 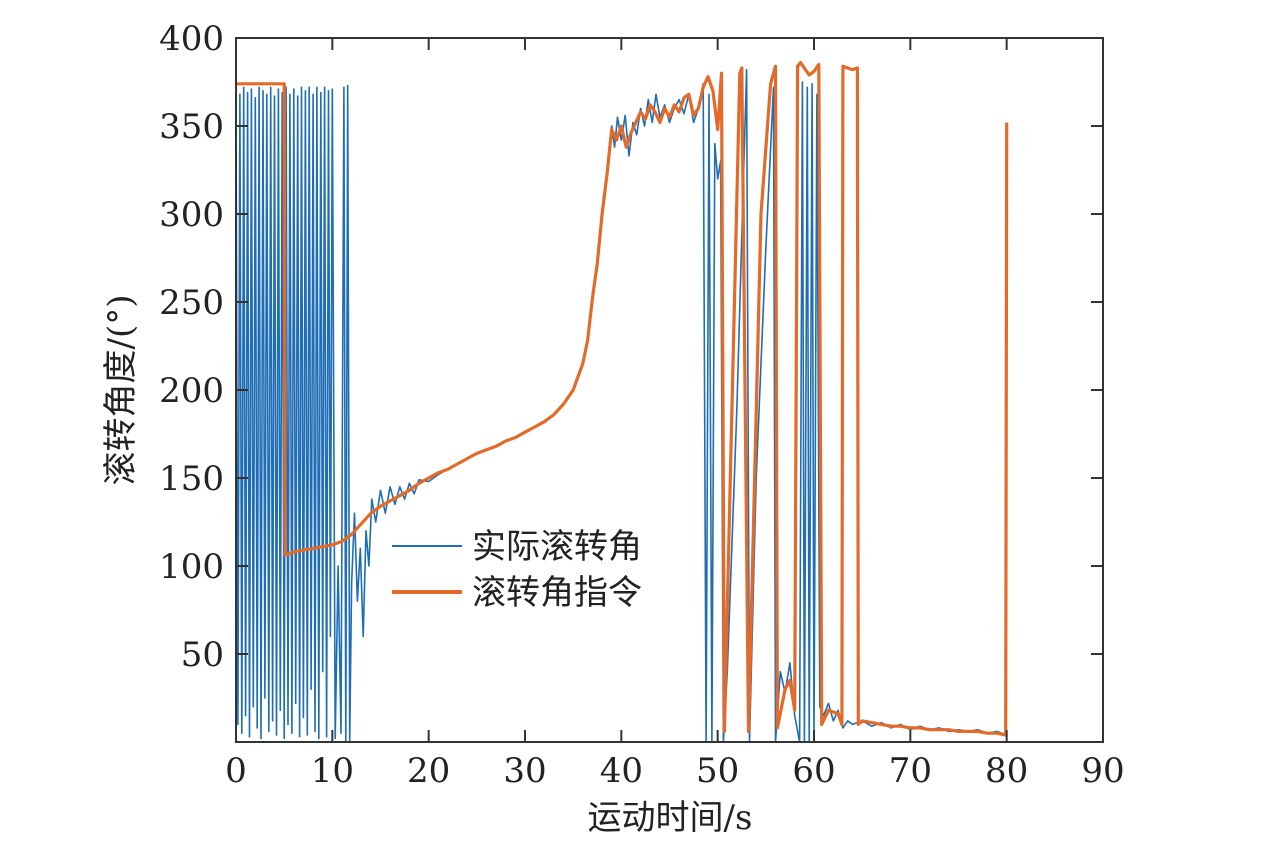 I want to click on x-tick-label: 40, so click(x=621, y=771).